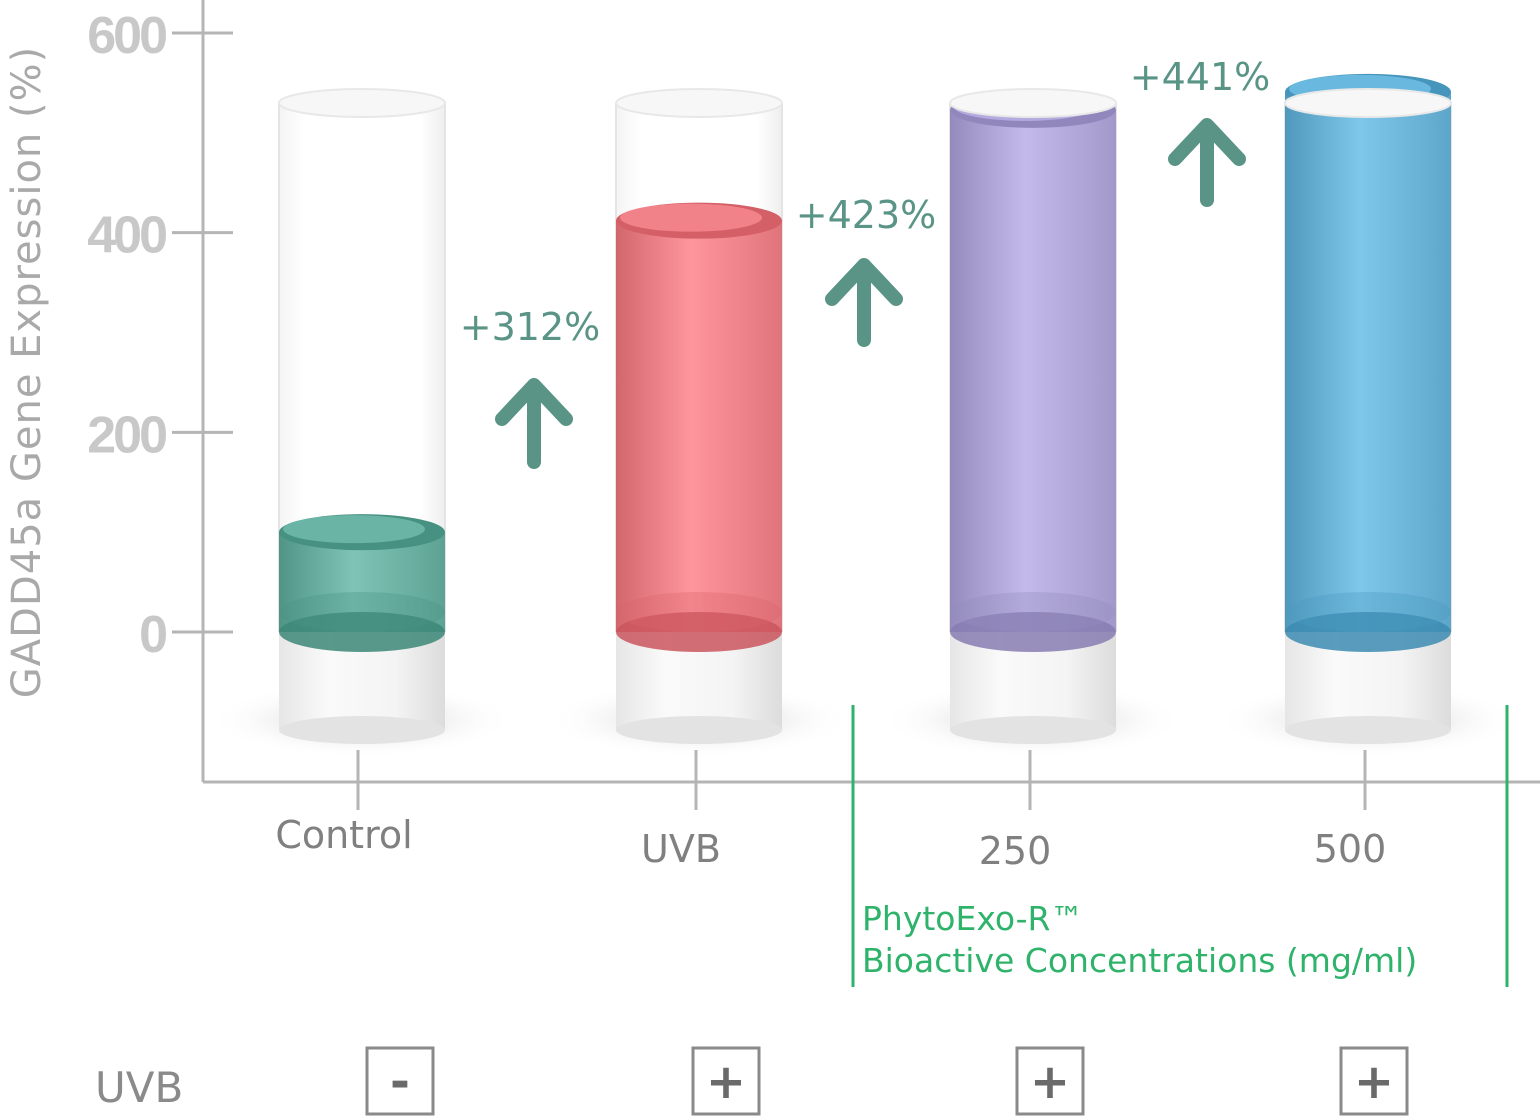 The height and width of the screenshot is (1117, 1540). I want to click on uvb-sign-3: +, so click(1050, 1081).